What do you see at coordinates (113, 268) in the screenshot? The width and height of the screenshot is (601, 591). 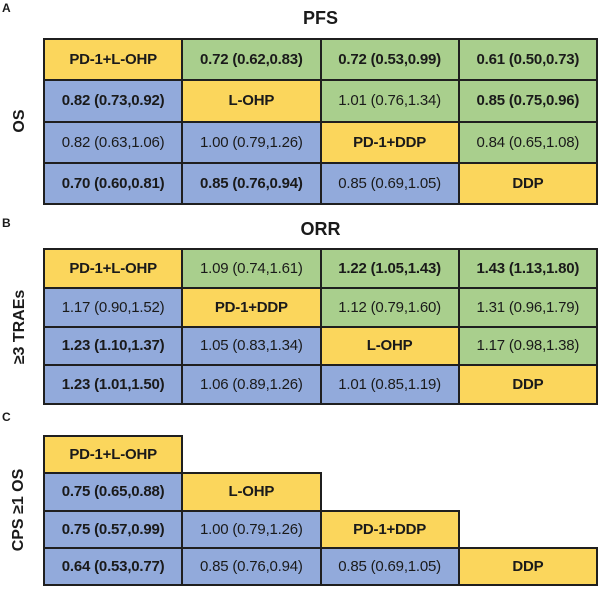 I see `cell-b-r1c1: PD-1+L-OHP` at bounding box center [113, 268].